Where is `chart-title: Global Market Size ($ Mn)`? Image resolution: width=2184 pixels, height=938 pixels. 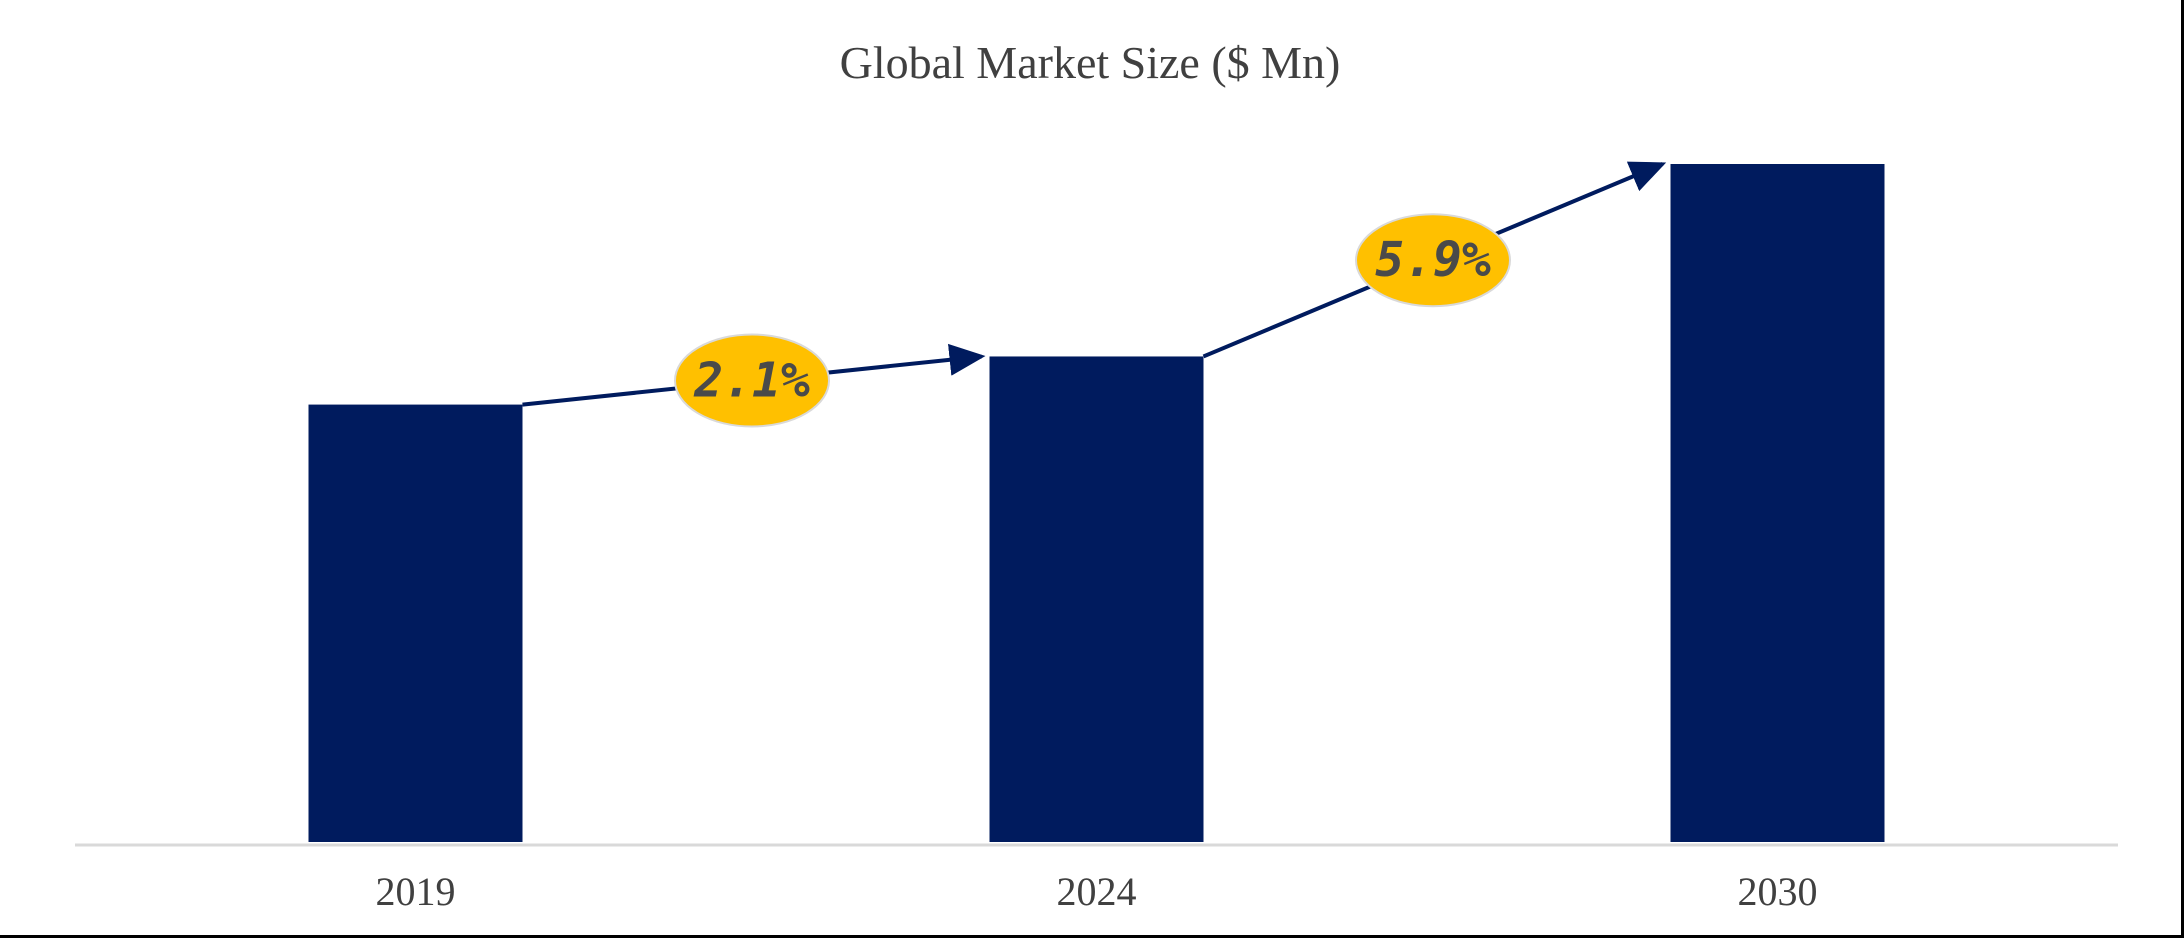
chart-title: Global Market Size ($ Mn) is located at coordinates (1090, 62).